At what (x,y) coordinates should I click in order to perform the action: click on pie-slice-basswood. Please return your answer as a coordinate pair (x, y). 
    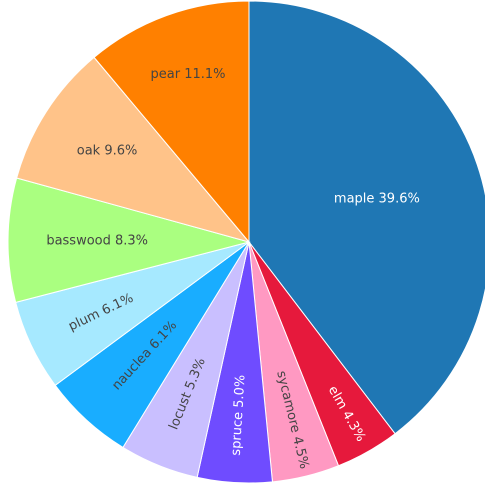
    Looking at the image, I should click on (129, 240).